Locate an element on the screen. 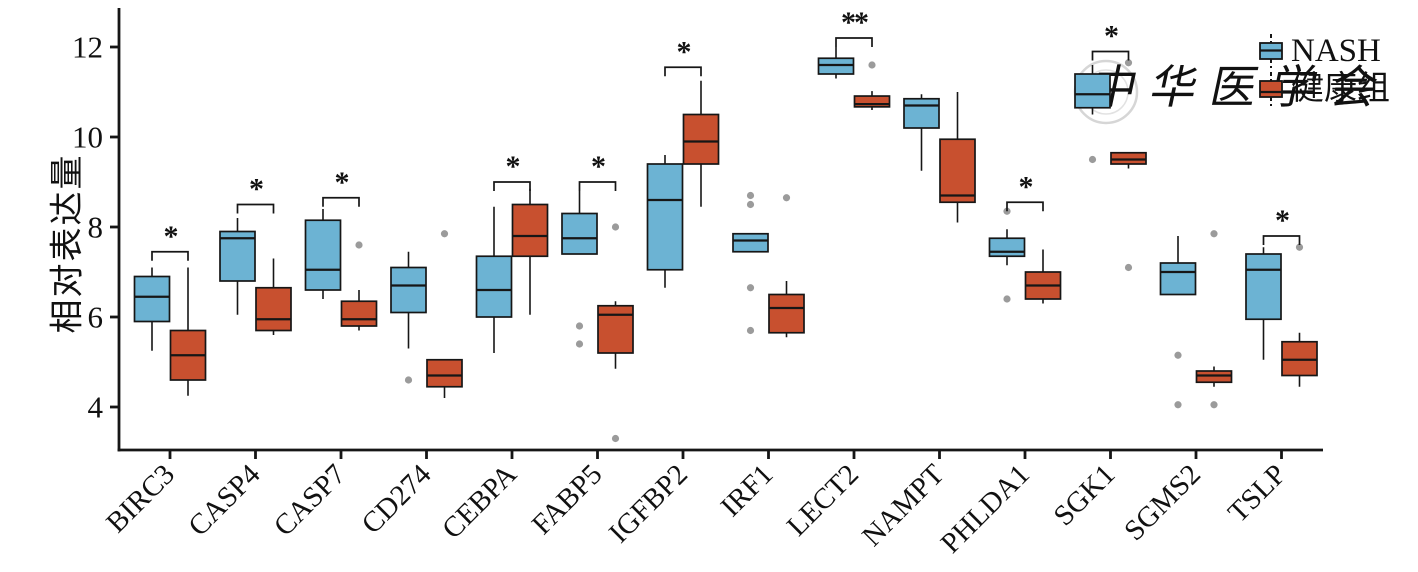 This screenshot has width=1418, height=572. box-LECT2-nash is located at coordinates (836, 63).